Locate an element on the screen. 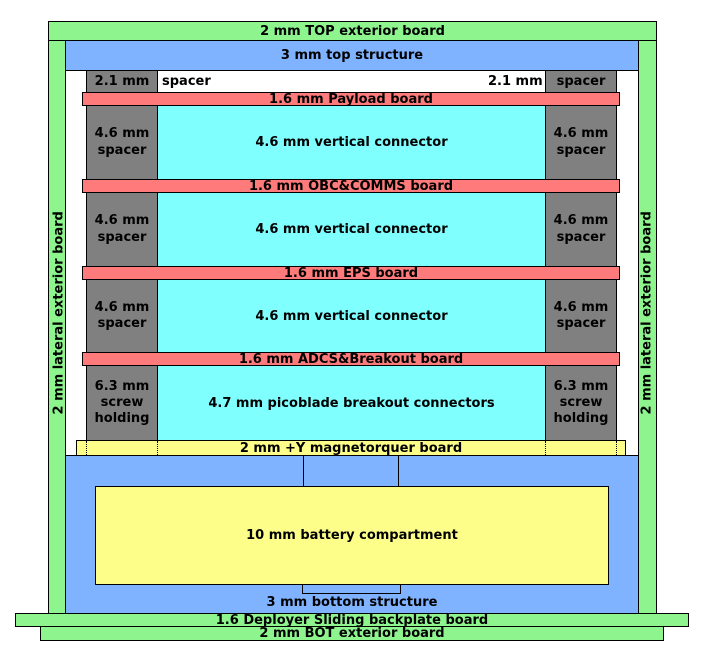 The width and height of the screenshot is (702, 661). deployer-sliding-backplate-board-label: 1.6 Deployer Sliding backplate board is located at coordinates (352, 620).